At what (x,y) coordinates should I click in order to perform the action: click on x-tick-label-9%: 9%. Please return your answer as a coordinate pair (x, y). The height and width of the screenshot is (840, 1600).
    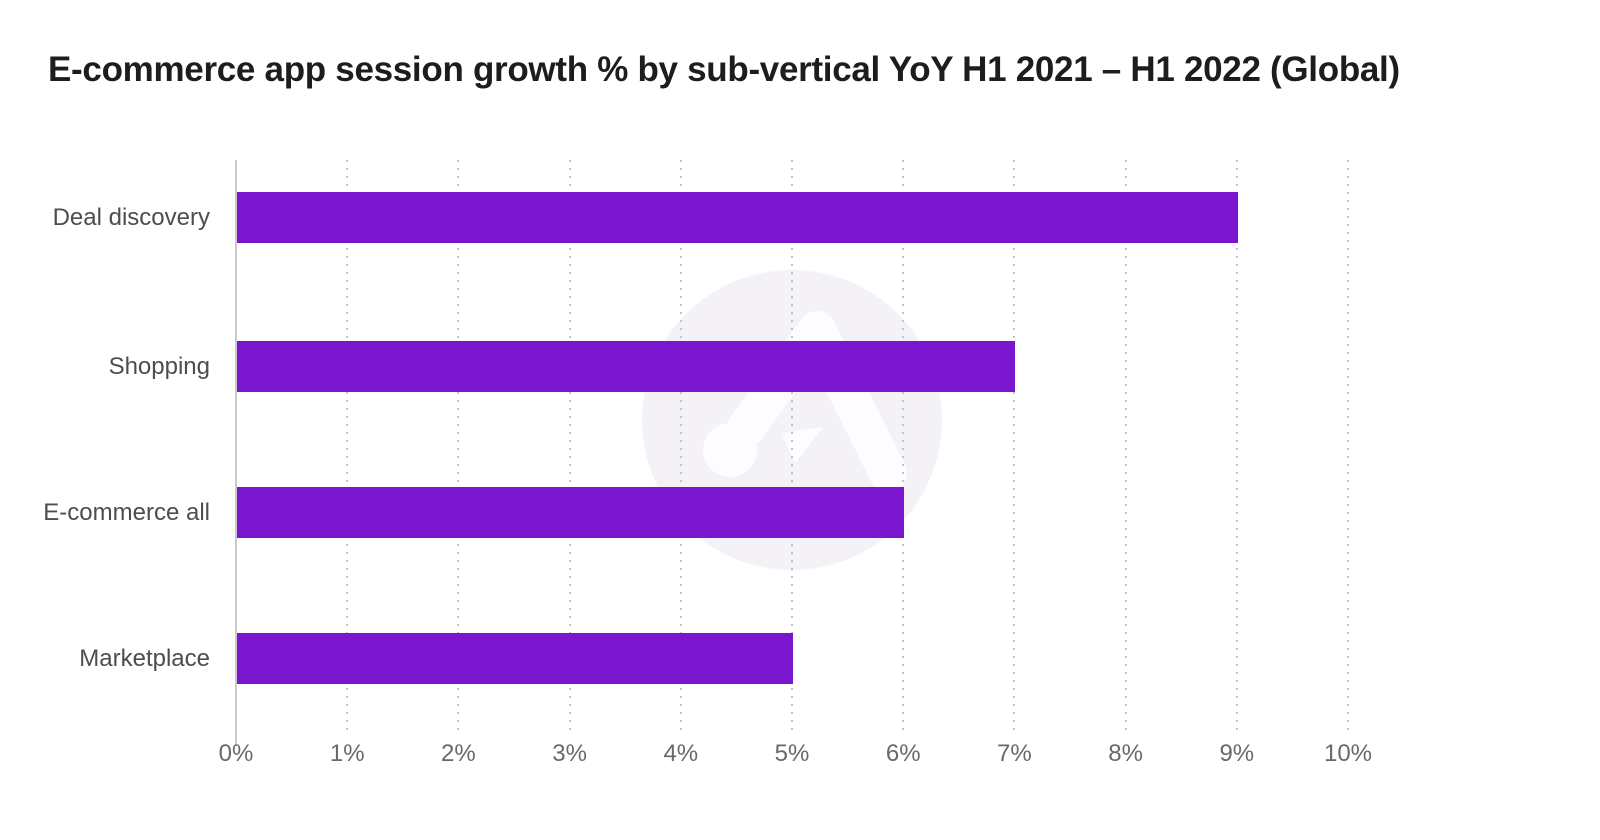
    Looking at the image, I should click on (1237, 753).